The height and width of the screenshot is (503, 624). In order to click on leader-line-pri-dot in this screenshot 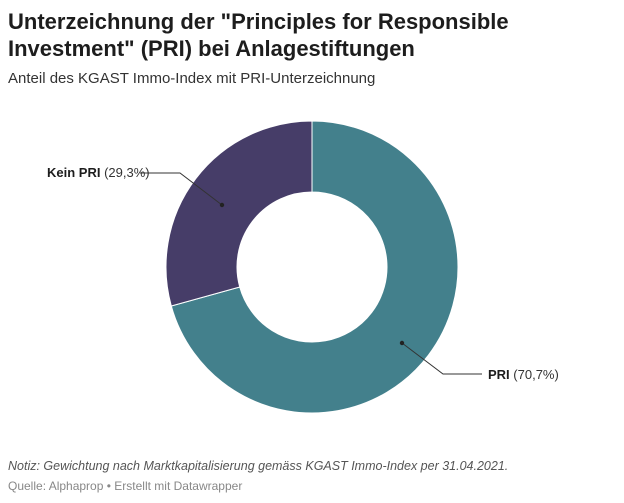, I will do `click(402, 343)`.